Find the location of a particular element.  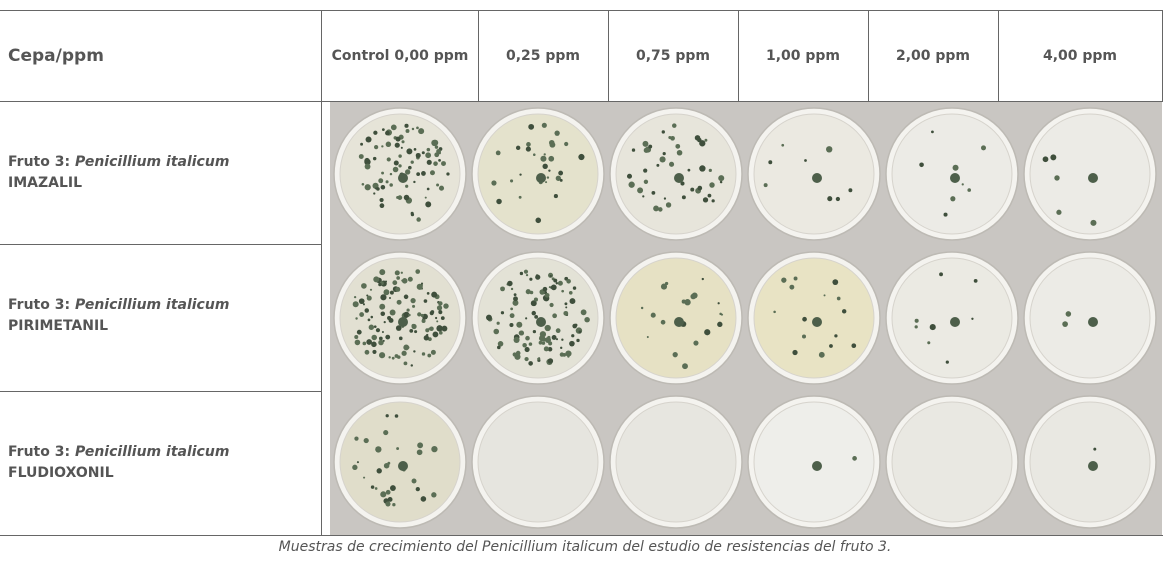

species: Penicillium italicum is located at coordinates (152, 305).